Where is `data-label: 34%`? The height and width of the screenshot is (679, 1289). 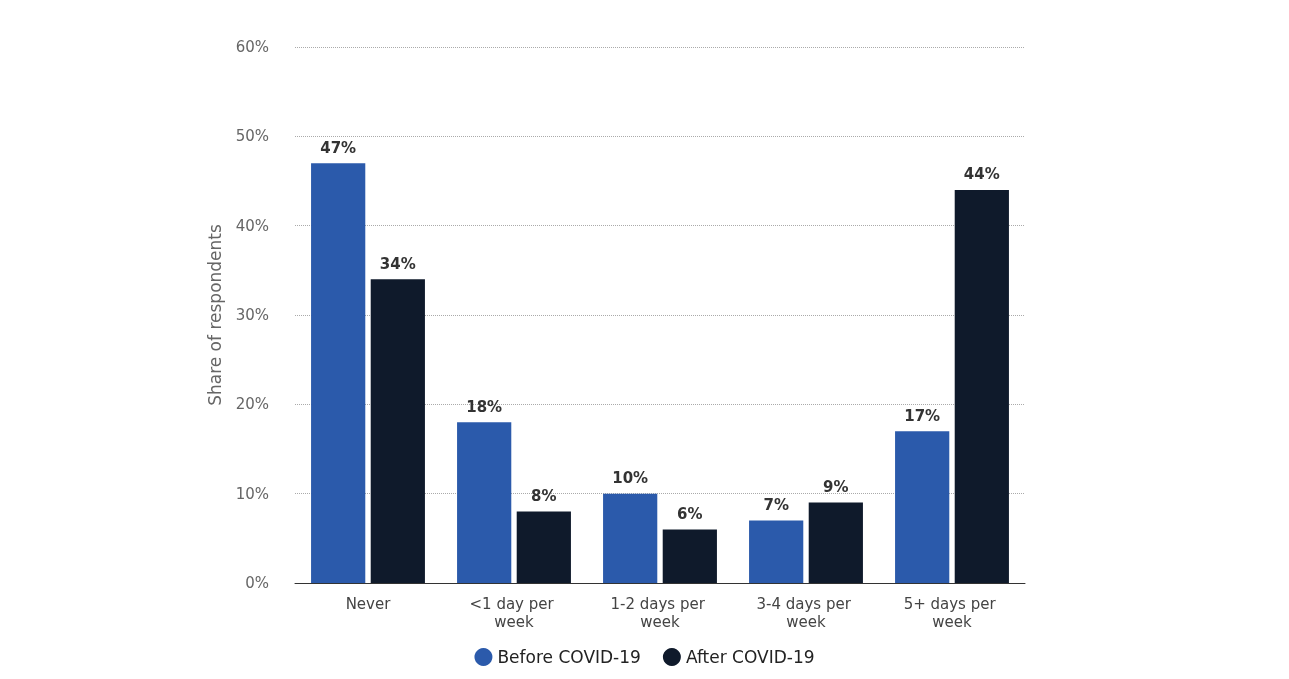 data-label: 34% is located at coordinates (397, 263).